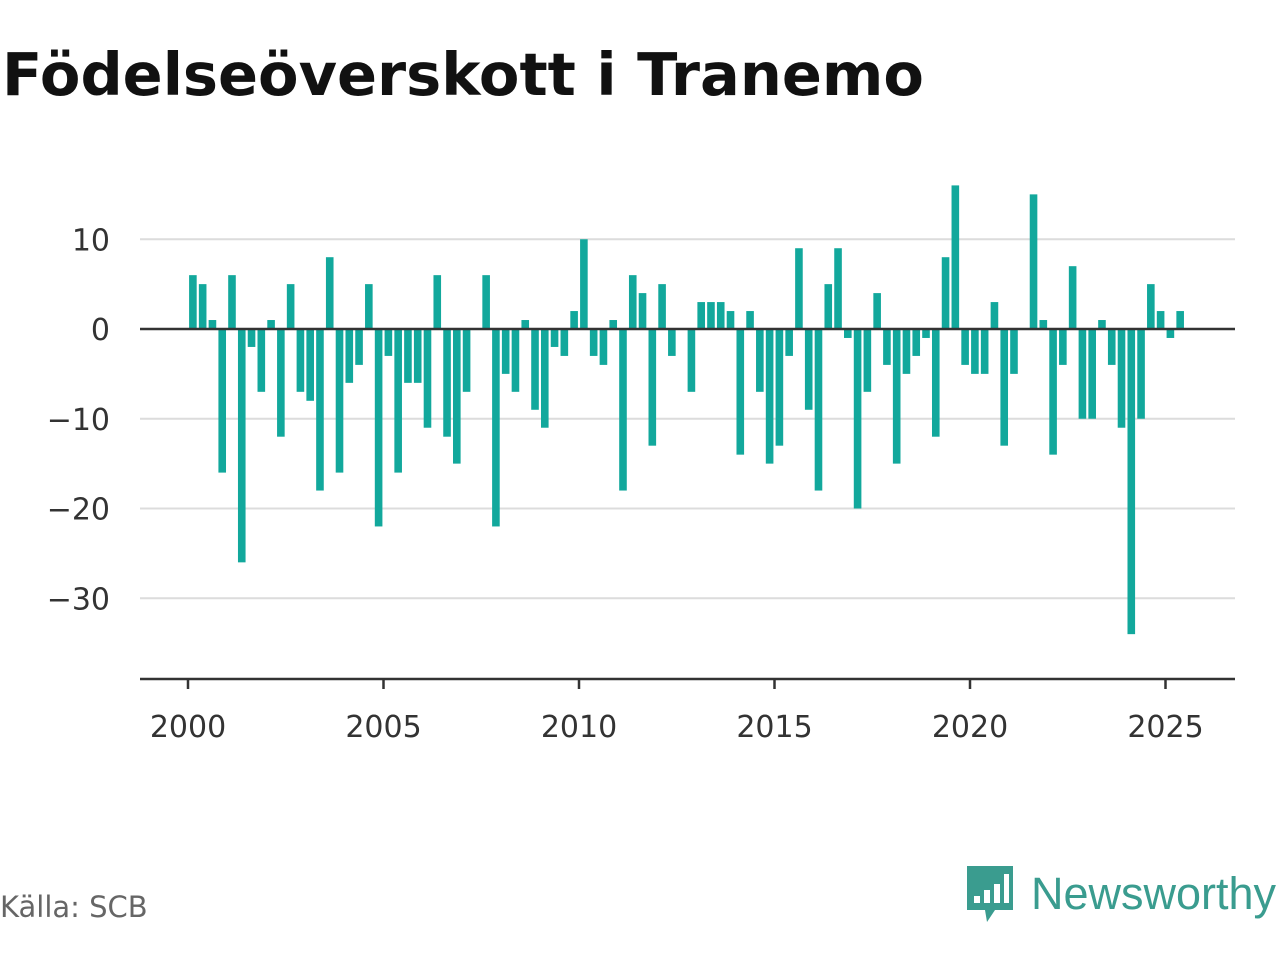  What do you see at coordinates (1165, 727) in the screenshot?
I see `x-tick-label: 2025` at bounding box center [1165, 727].